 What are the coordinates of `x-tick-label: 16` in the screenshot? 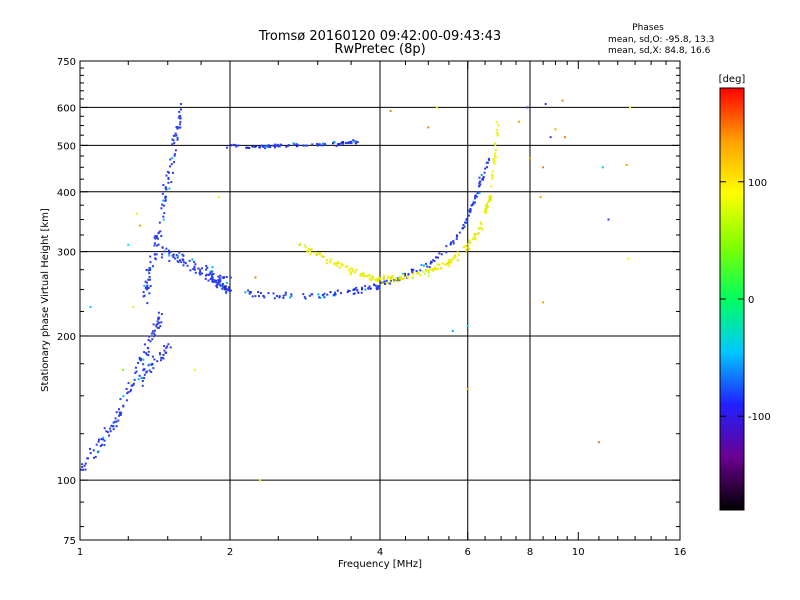 It's located at (680, 552).